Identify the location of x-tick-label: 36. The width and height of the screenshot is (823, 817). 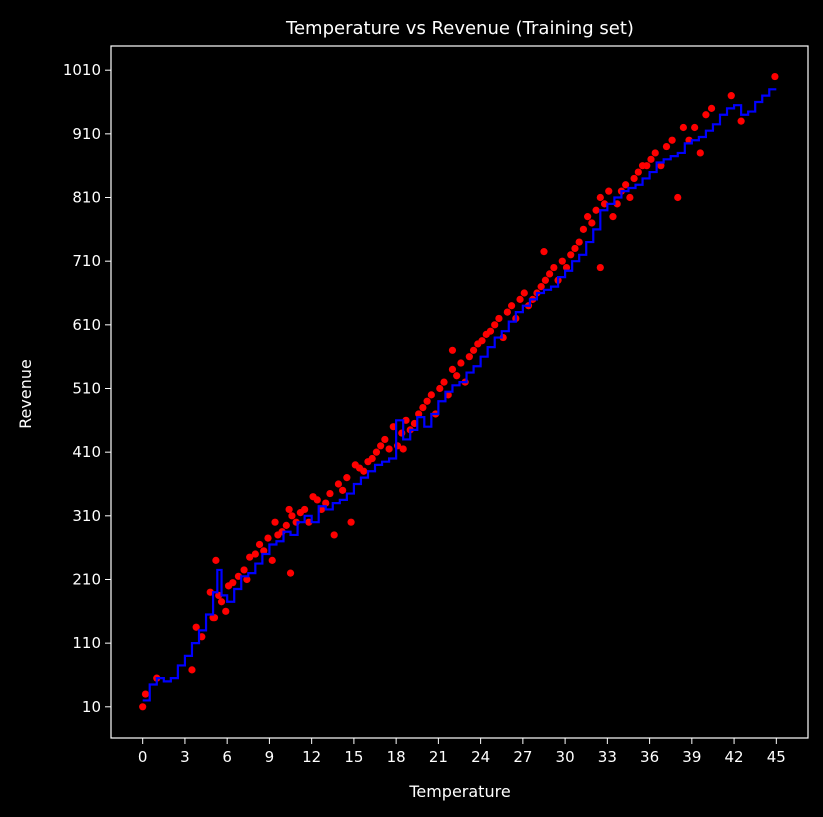
(649, 757).